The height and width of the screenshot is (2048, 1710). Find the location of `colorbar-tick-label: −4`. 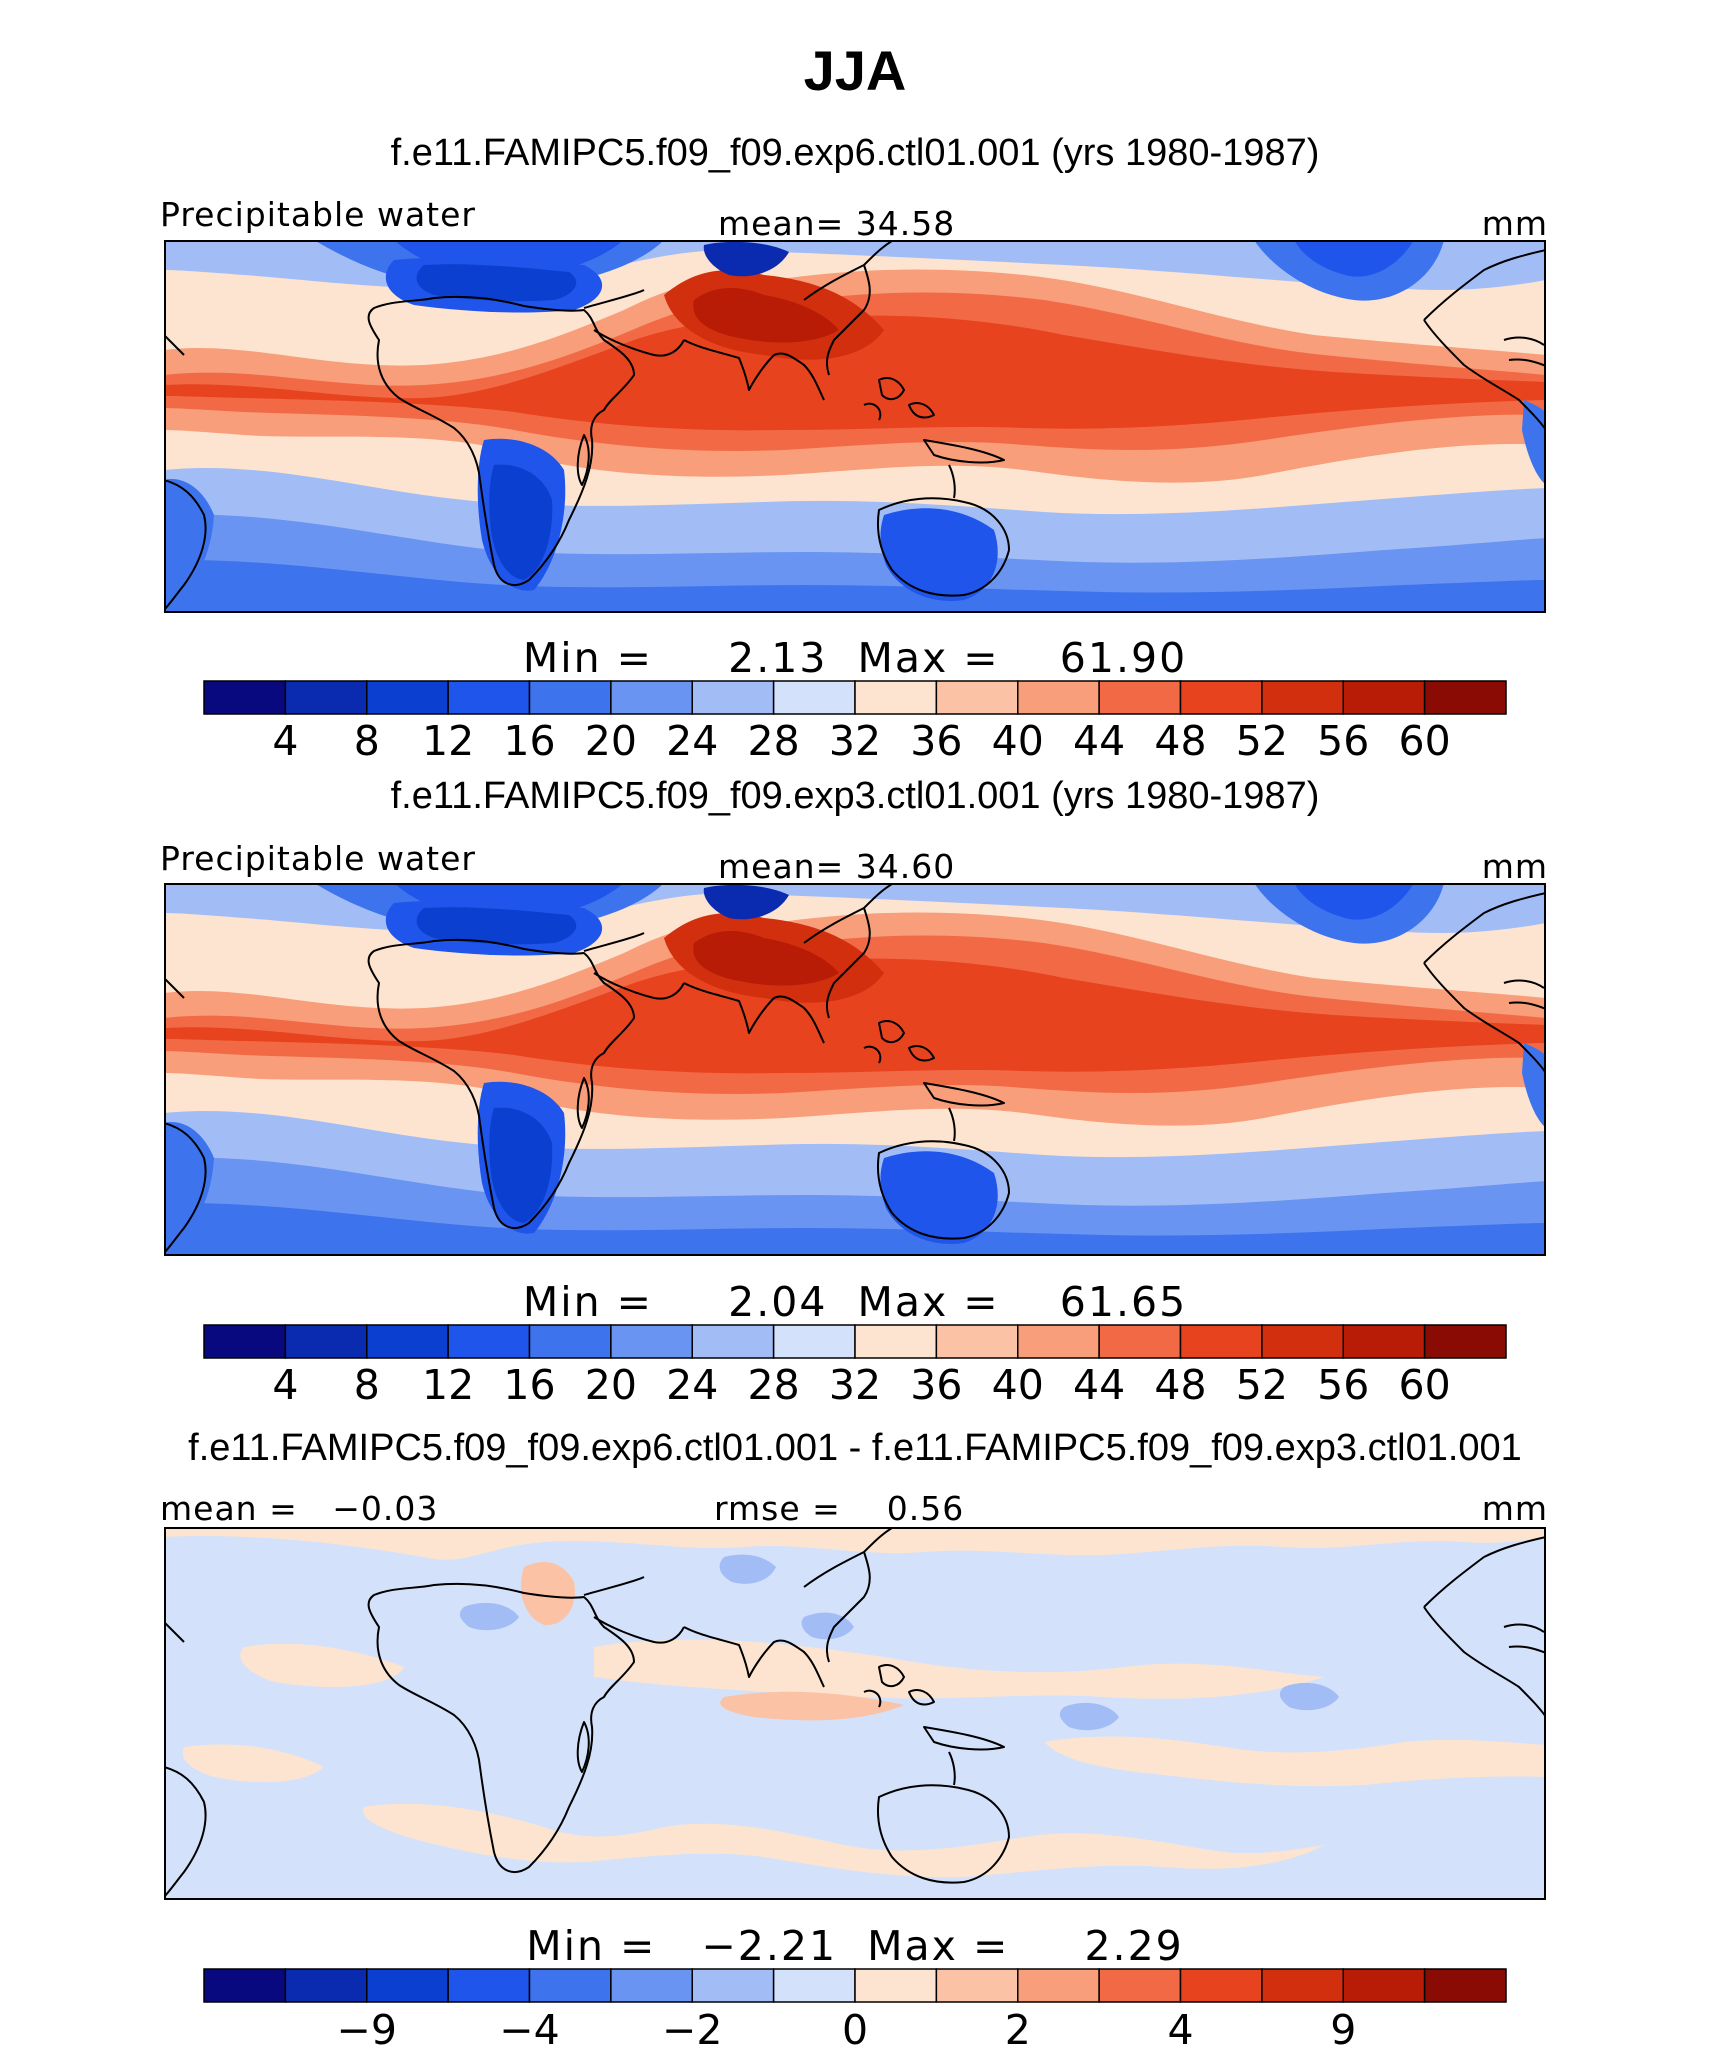

colorbar-tick-label: −4 is located at coordinates (529, 2027).